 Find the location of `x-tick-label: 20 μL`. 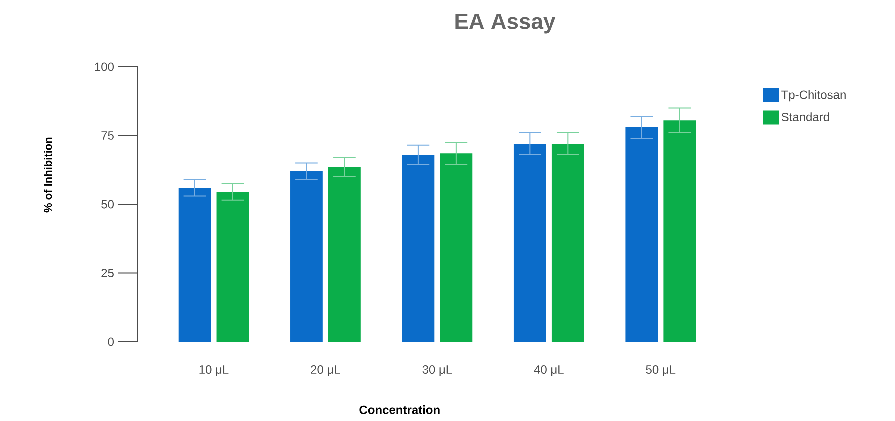

x-tick-label: 20 μL is located at coordinates (325, 371).